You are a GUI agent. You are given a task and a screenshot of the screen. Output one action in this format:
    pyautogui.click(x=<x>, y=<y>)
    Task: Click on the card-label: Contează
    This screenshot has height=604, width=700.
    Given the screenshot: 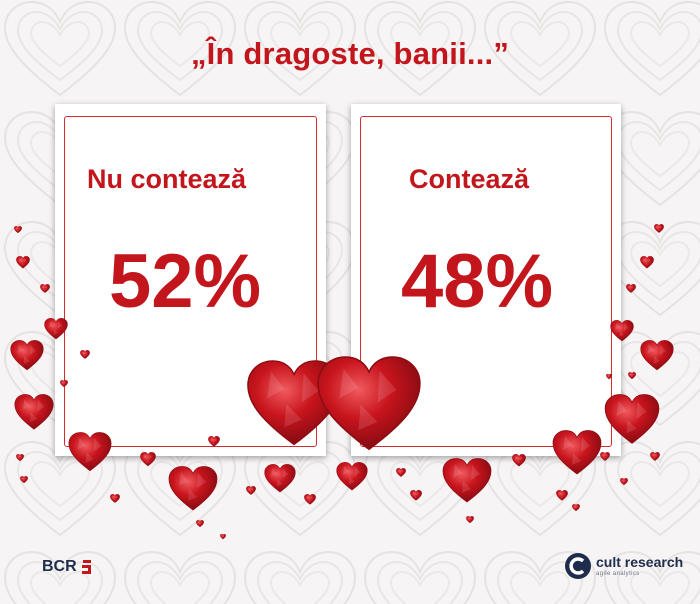 What is the action you would take?
    pyautogui.click(x=469, y=179)
    